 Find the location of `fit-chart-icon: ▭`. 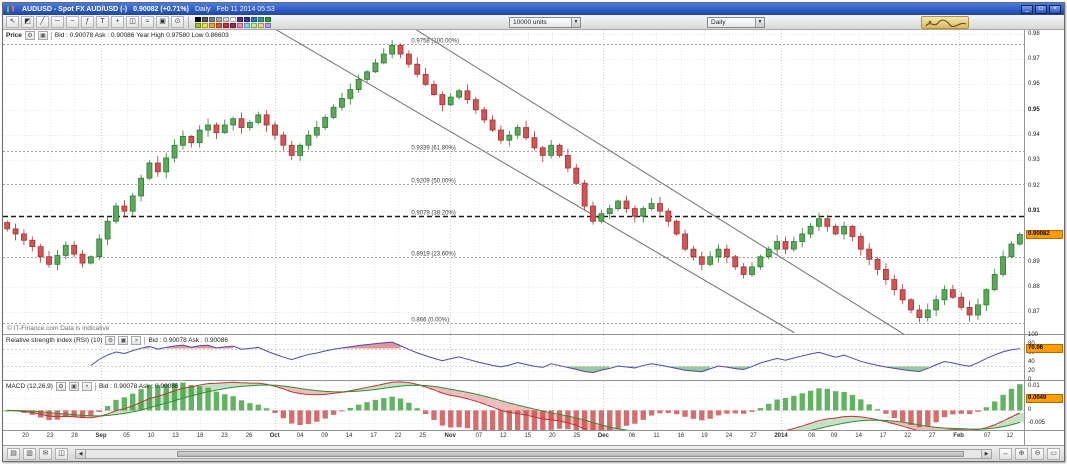

fit-chart-icon: ▭ is located at coordinates (1053, 453).